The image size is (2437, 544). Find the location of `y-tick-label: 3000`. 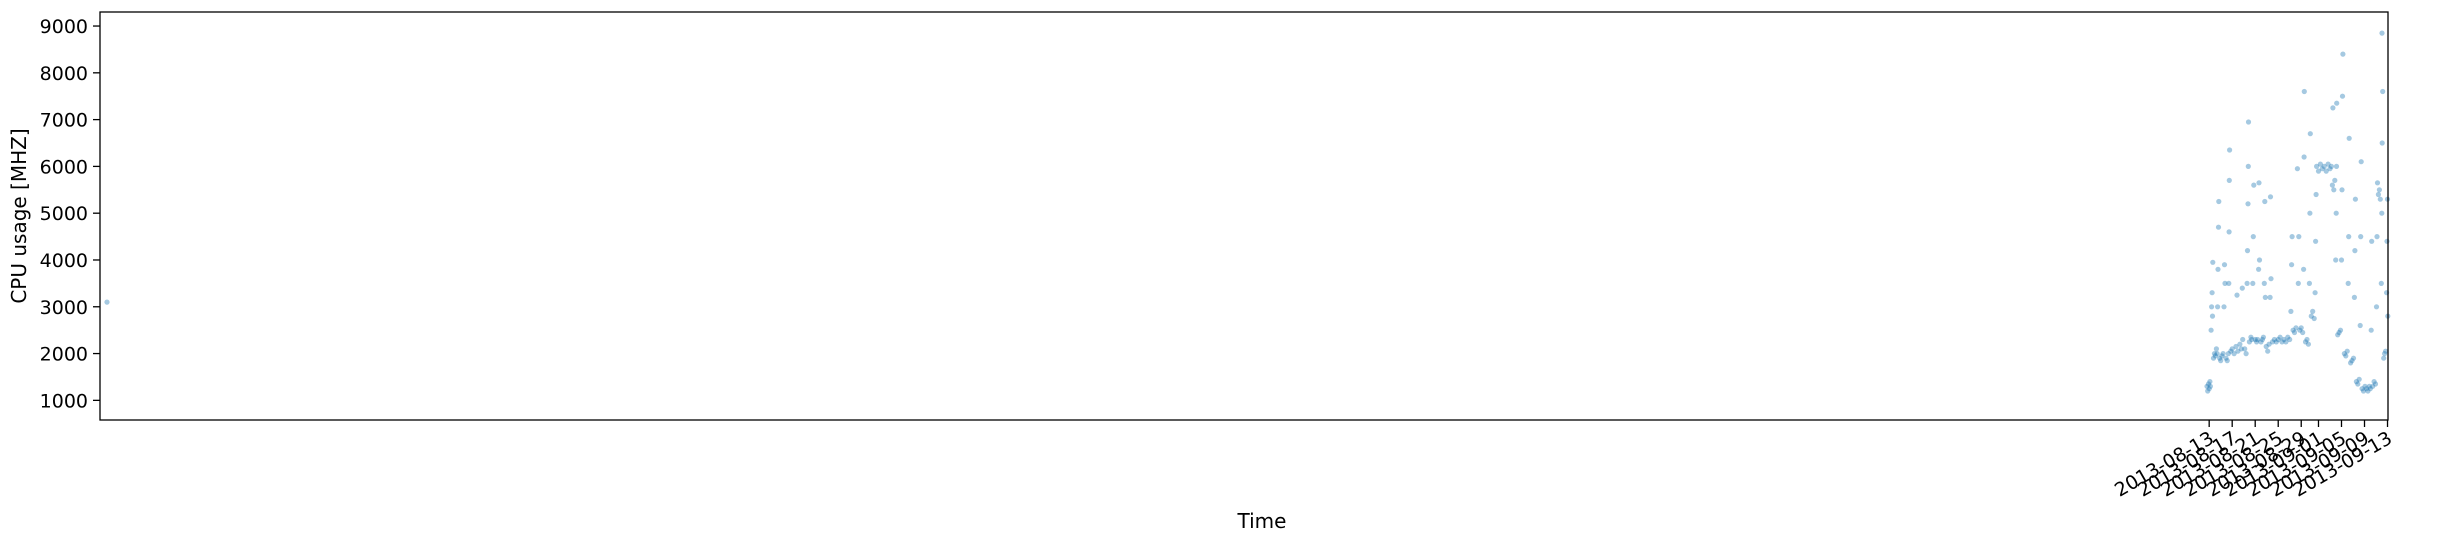

y-tick-label: 3000 is located at coordinates (64, 308).